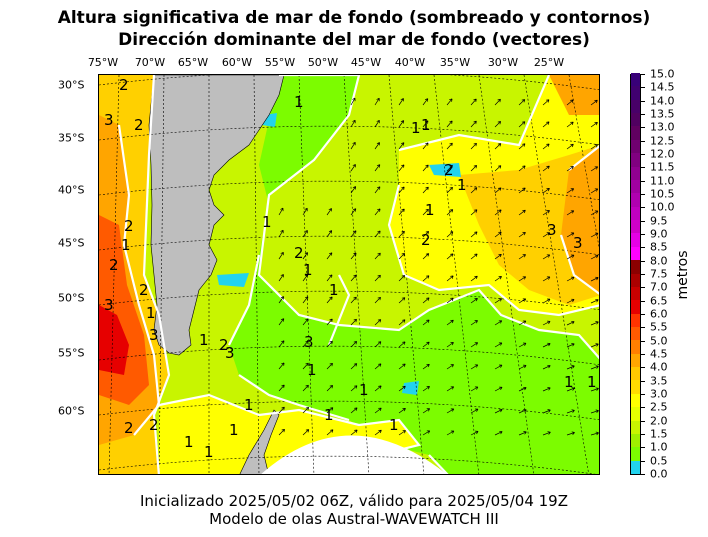  Describe the element at coordinates (659, 274) in the screenshot. I see `colorbar-tick-label: 7.5` at that location.